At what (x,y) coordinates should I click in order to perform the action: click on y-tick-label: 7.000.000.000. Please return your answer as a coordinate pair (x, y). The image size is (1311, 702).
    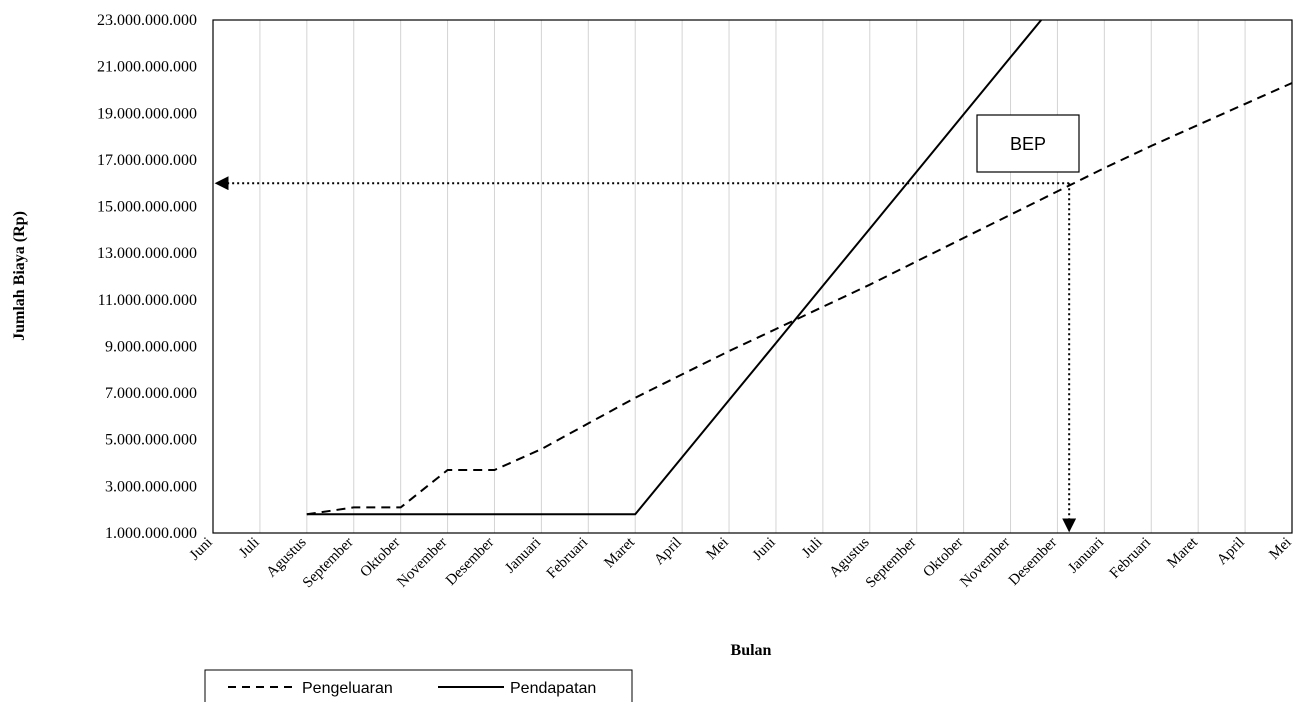
    Looking at the image, I should click on (151, 393).